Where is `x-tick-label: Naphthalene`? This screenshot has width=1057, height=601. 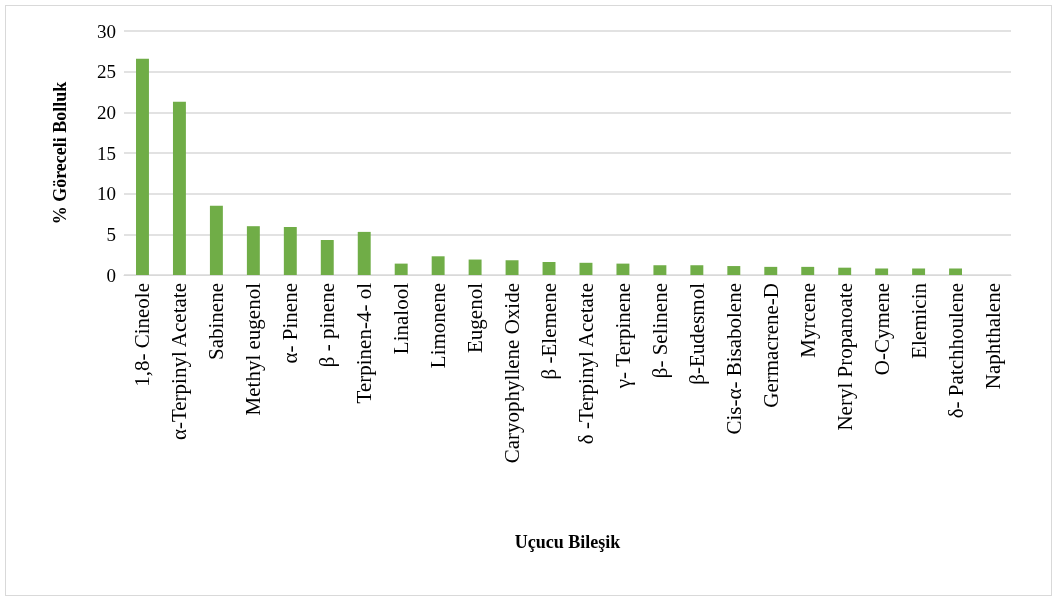
x-tick-label: Naphthalene is located at coordinates (992, 336).